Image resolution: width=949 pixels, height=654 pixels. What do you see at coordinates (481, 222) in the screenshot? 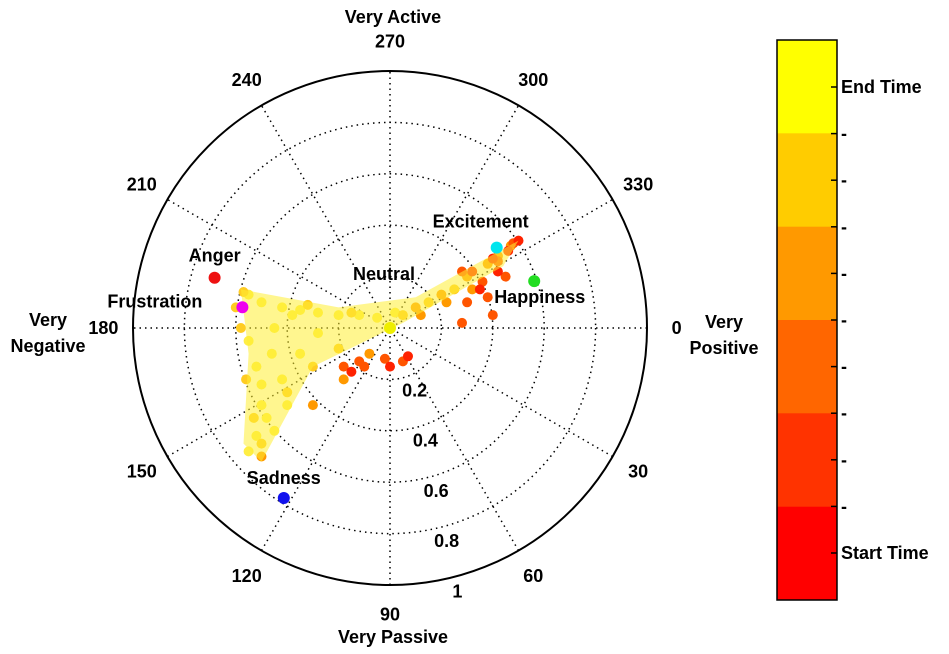
I see `emotion-label-excitement: Excitement` at bounding box center [481, 222].